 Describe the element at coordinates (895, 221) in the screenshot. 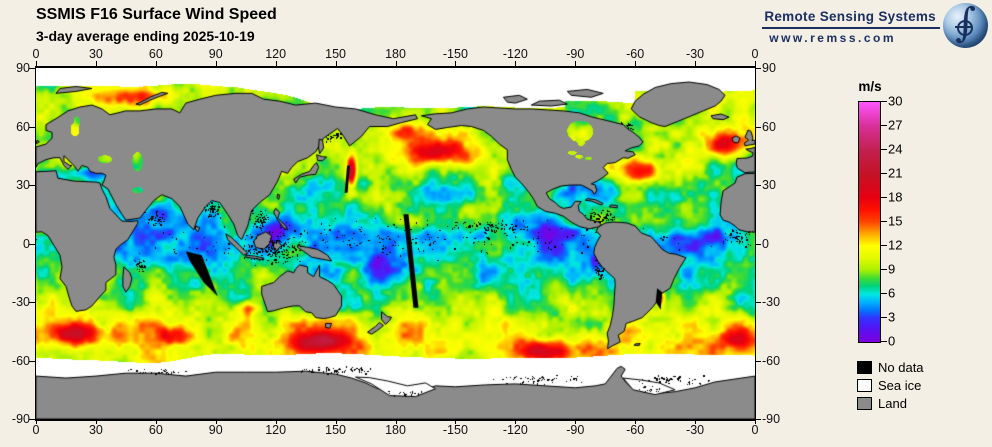

I see `colorbar-tick-label: 15` at that location.